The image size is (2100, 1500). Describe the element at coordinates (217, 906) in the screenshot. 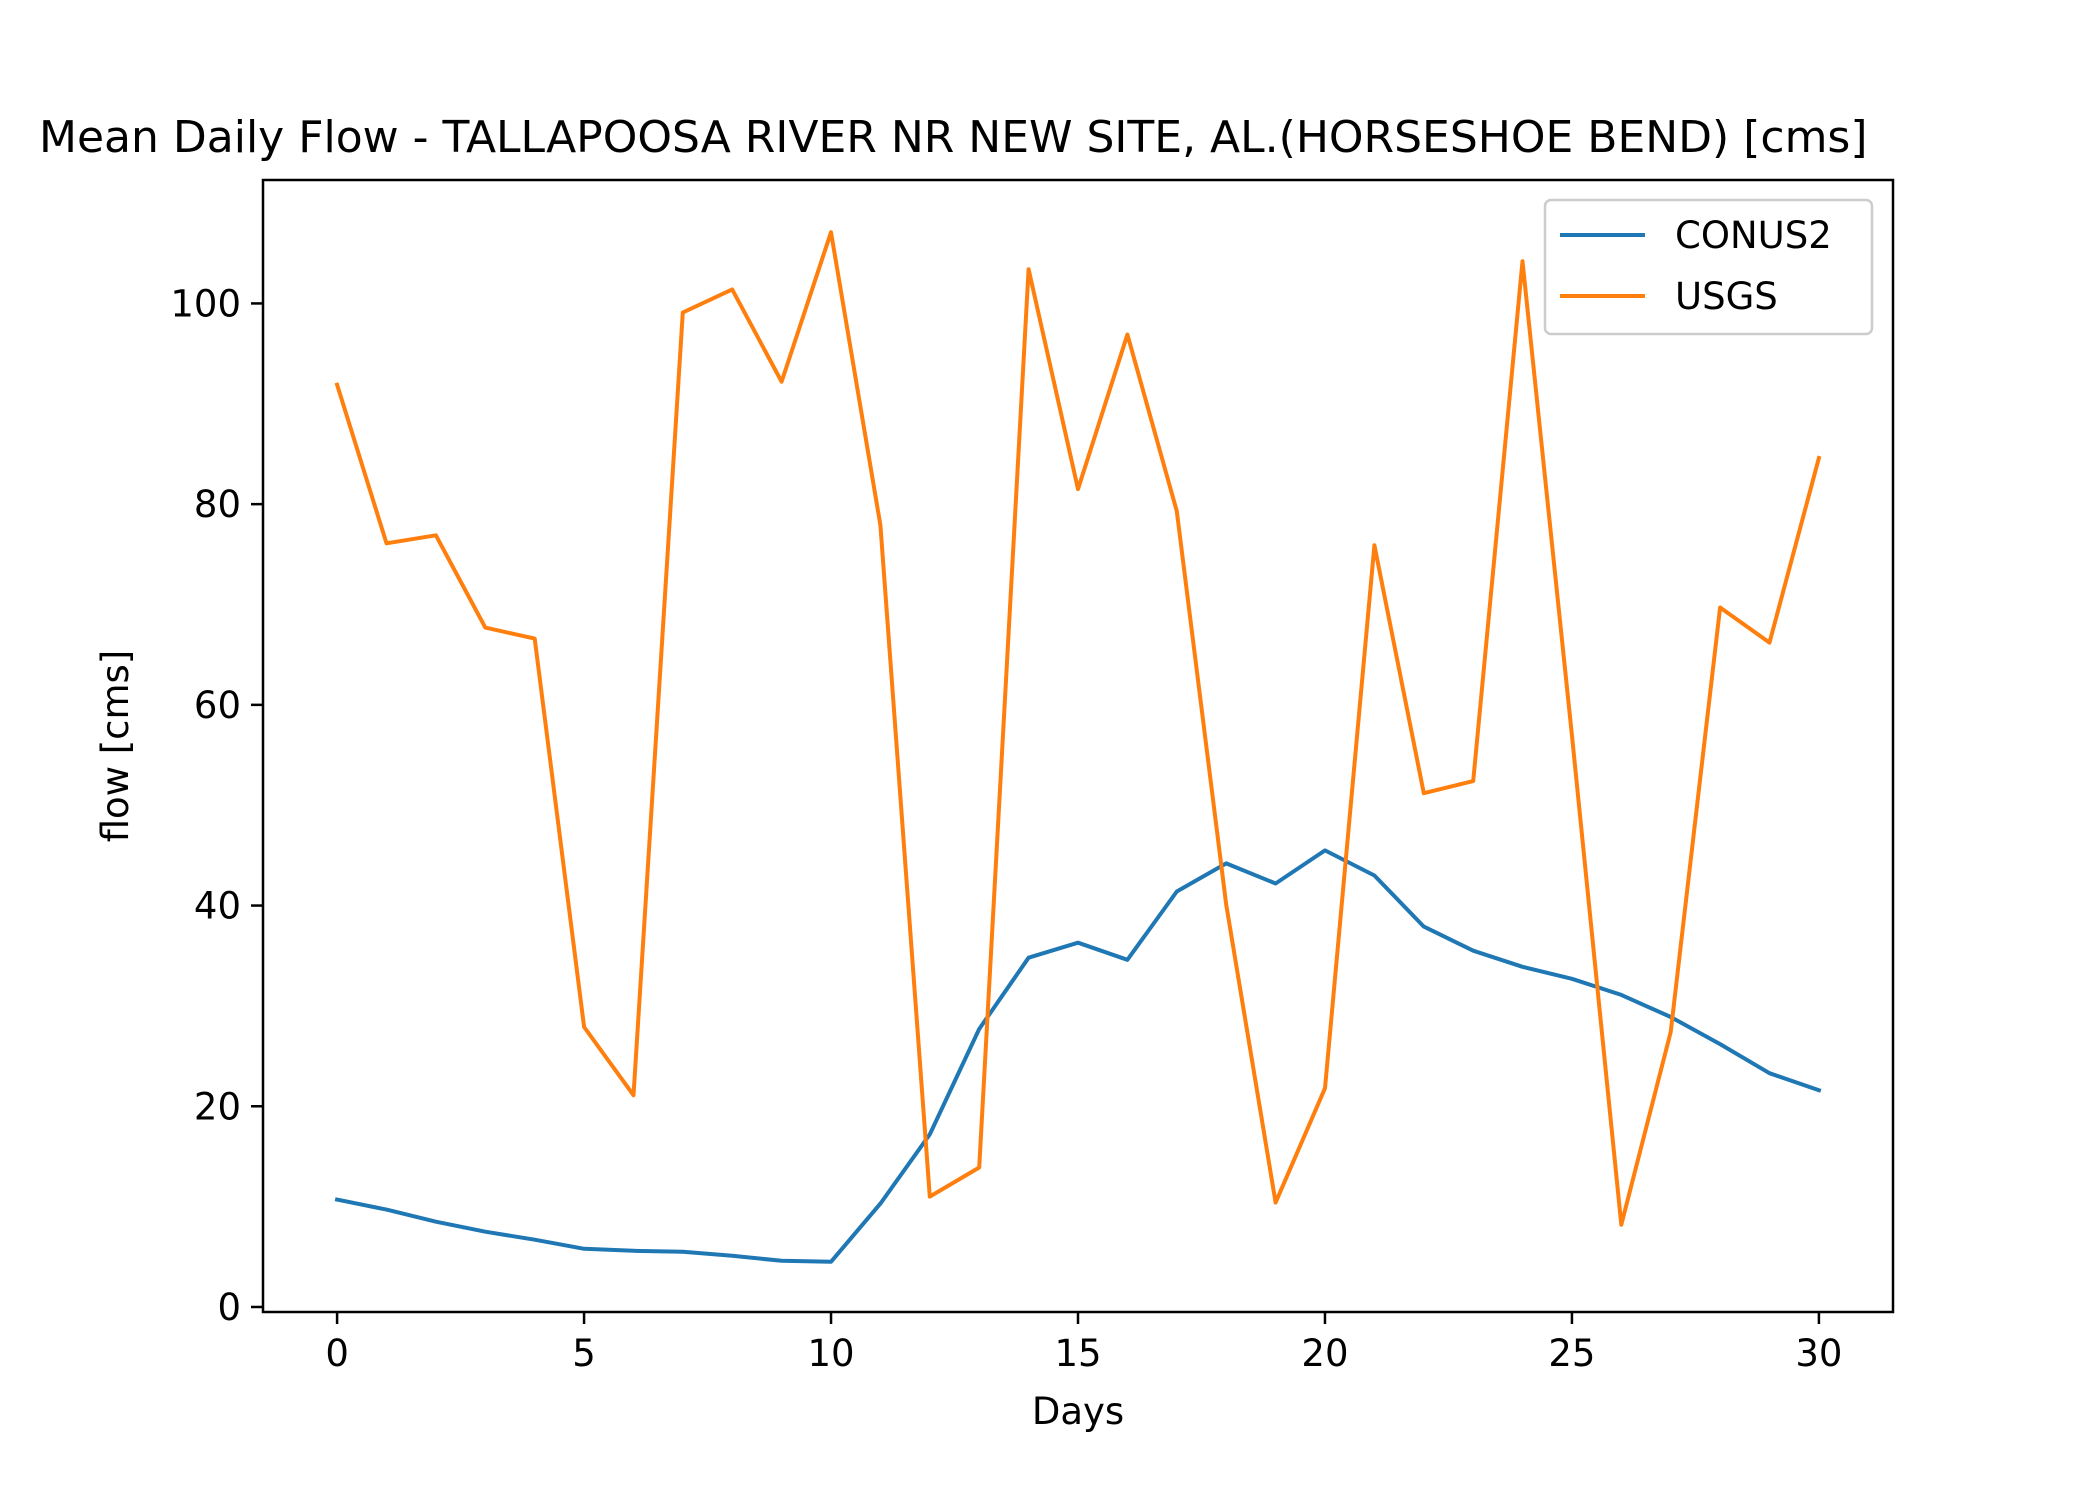

I see `y-tick-label: 40` at that location.